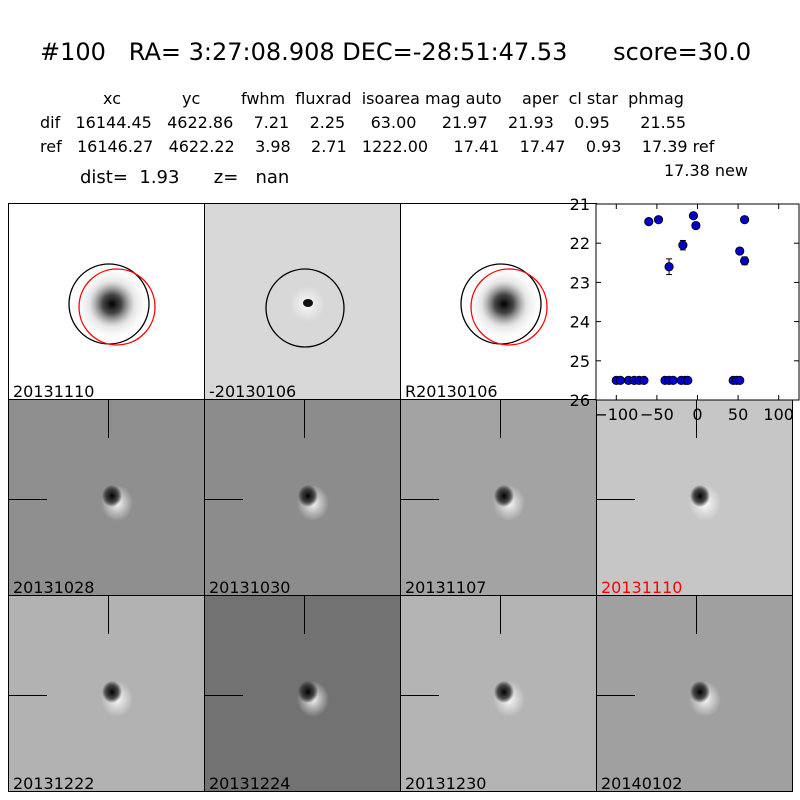  Describe the element at coordinates (616, 414) in the screenshot. I see `x-tick-label: −100` at that location.